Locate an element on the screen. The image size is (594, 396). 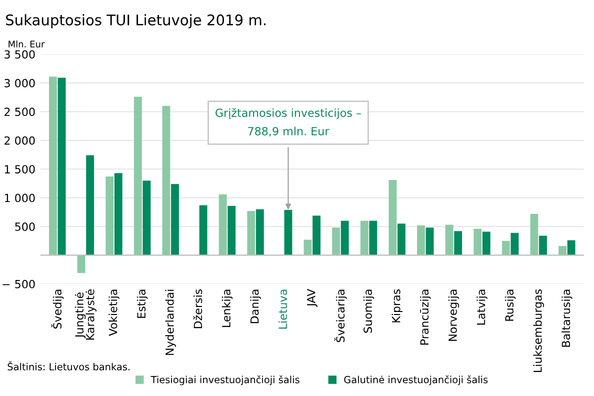
x-tick-label: Estija is located at coordinates (142, 304).